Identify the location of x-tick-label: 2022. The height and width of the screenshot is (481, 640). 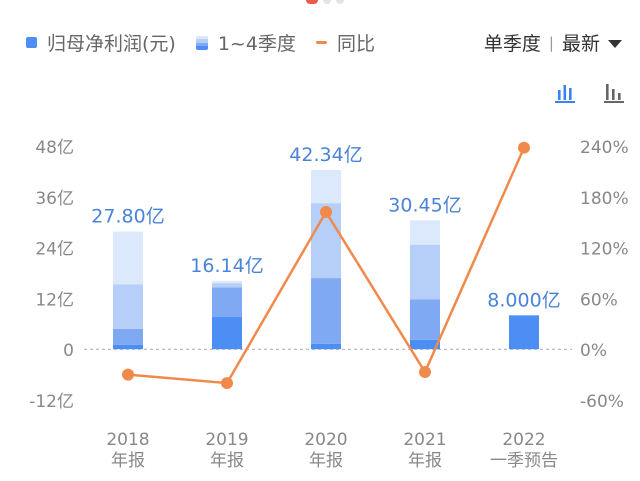
(523, 440).